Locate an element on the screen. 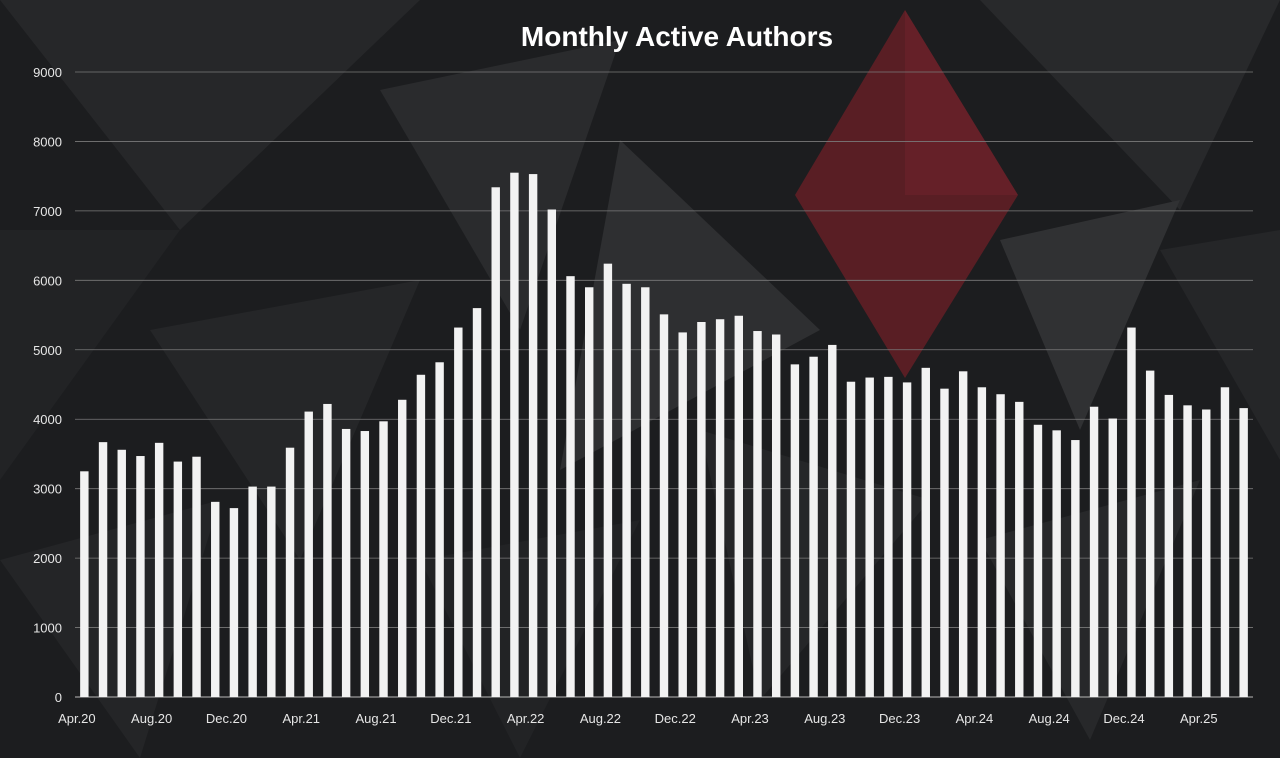 This screenshot has width=1280, height=758. x-tick-label: Dec.22 is located at coordinates (675, 718).